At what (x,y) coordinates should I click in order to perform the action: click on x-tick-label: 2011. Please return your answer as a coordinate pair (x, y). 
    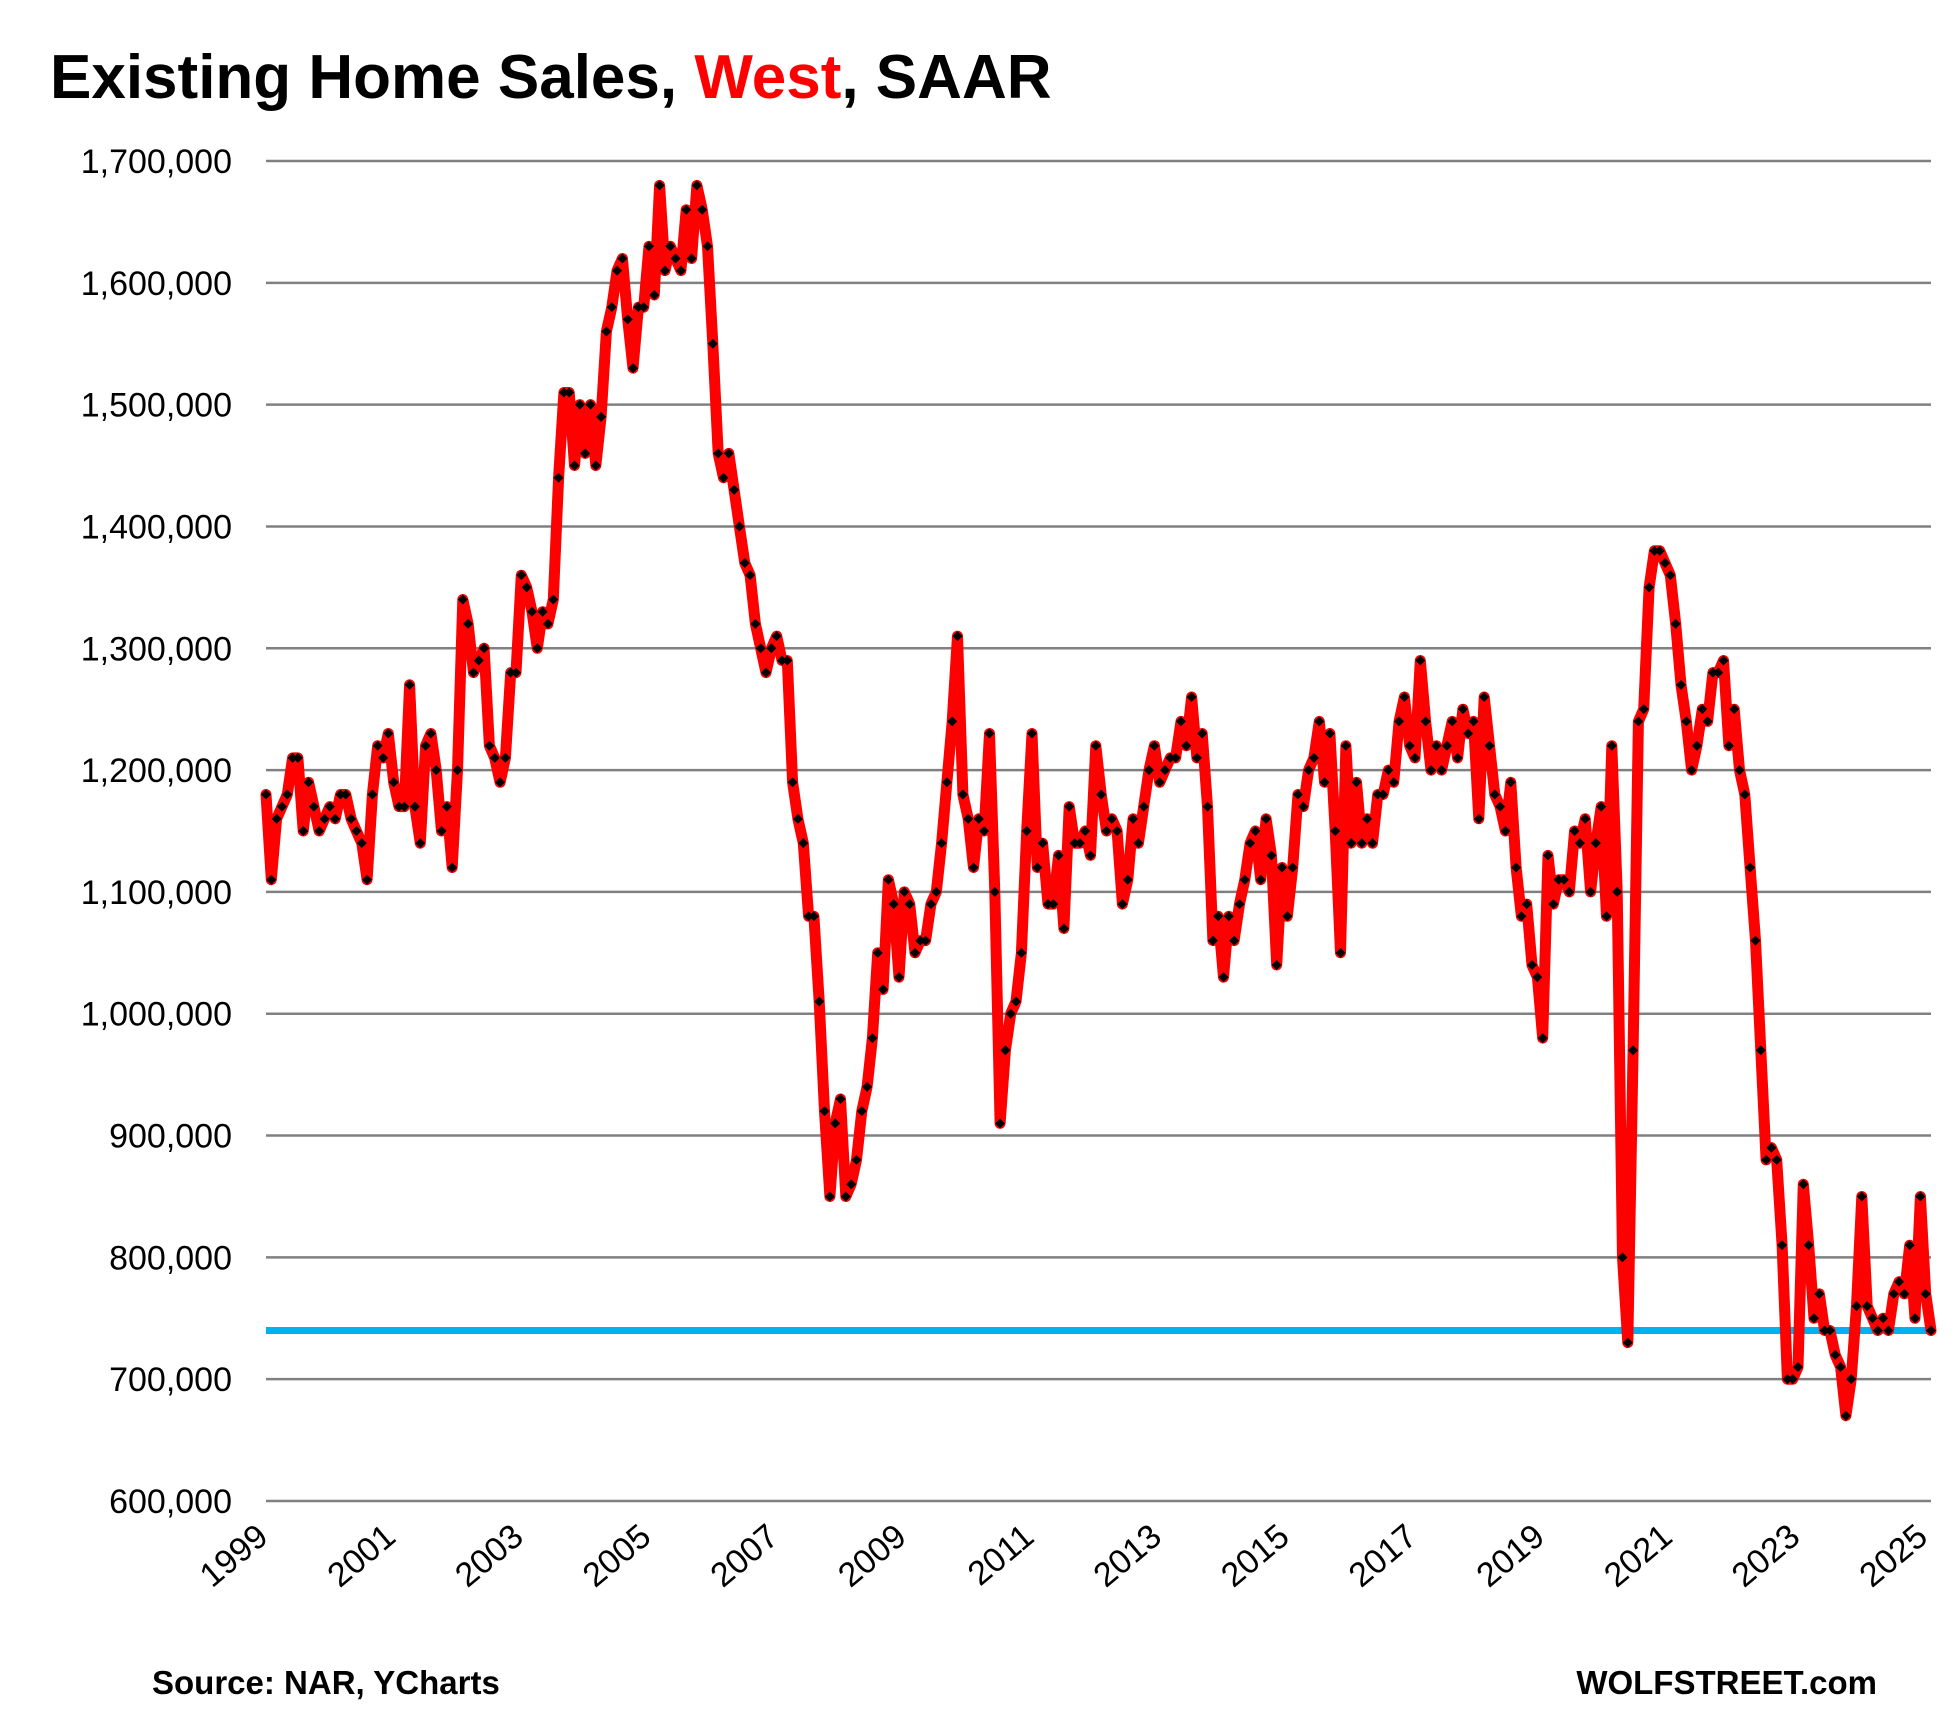
    Looking at the image, I should click on (1001, 1555).